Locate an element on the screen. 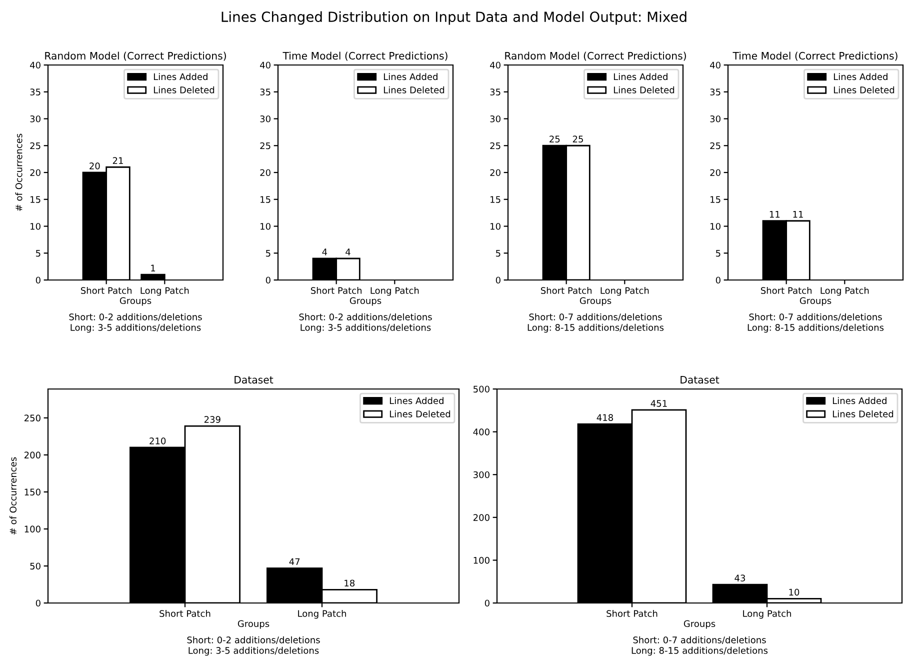  data-label: 25 is located at coordinates (555, 139).